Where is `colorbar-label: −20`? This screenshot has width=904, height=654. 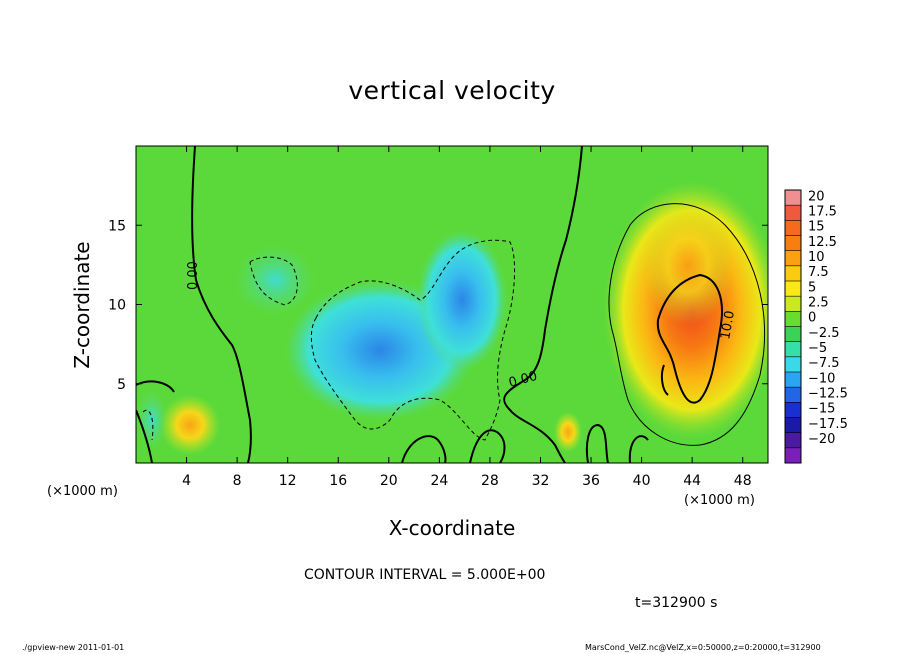
colorbar-label: −20 is located at coordinates (821, 439).